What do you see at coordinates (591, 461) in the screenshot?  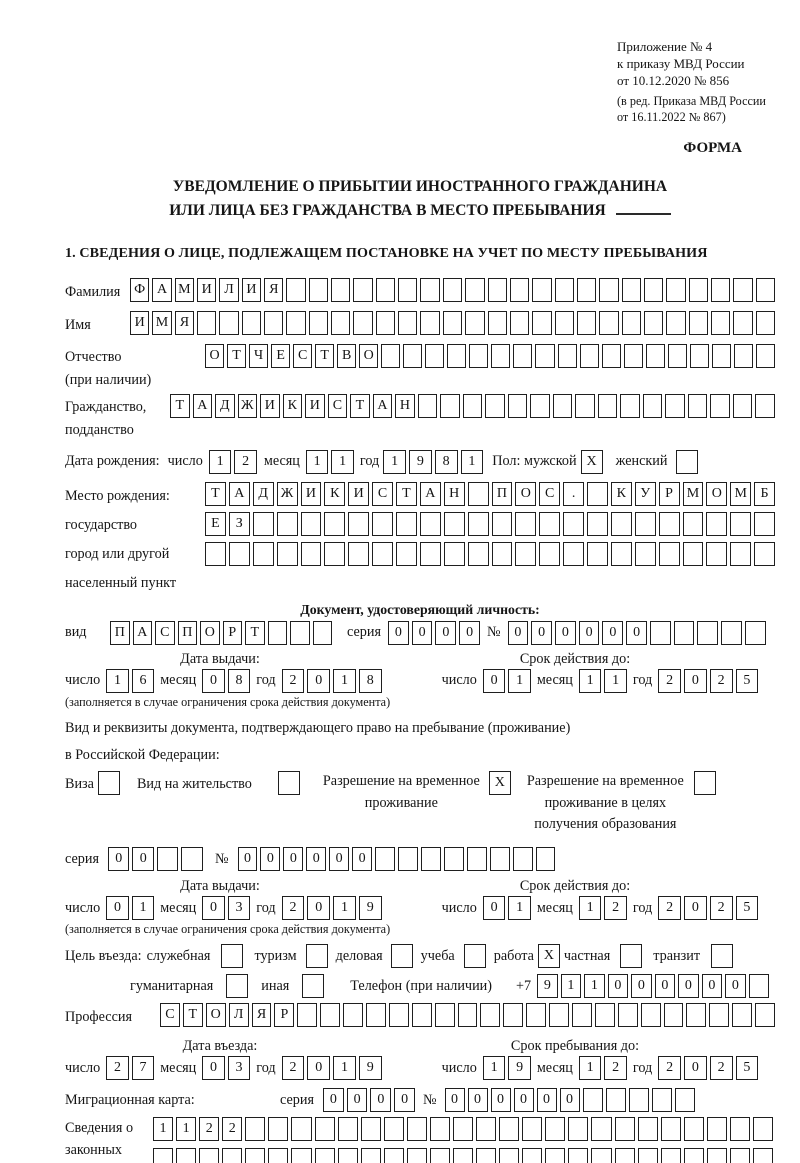 I see `char-cell: X` at bounding box center [591, 461].